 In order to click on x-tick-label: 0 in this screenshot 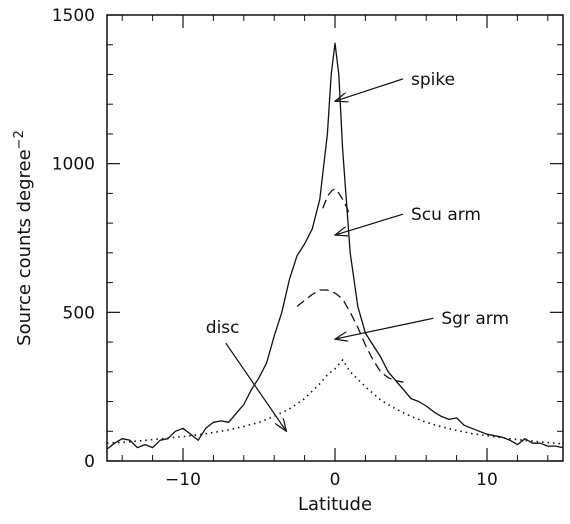, I will do `click(335, 480)`.